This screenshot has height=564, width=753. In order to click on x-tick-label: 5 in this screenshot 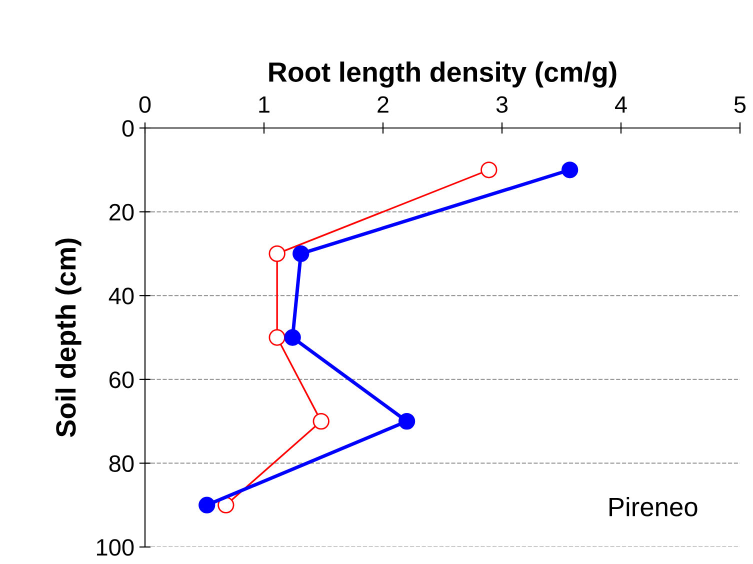, I will do `click(740, 104)`.